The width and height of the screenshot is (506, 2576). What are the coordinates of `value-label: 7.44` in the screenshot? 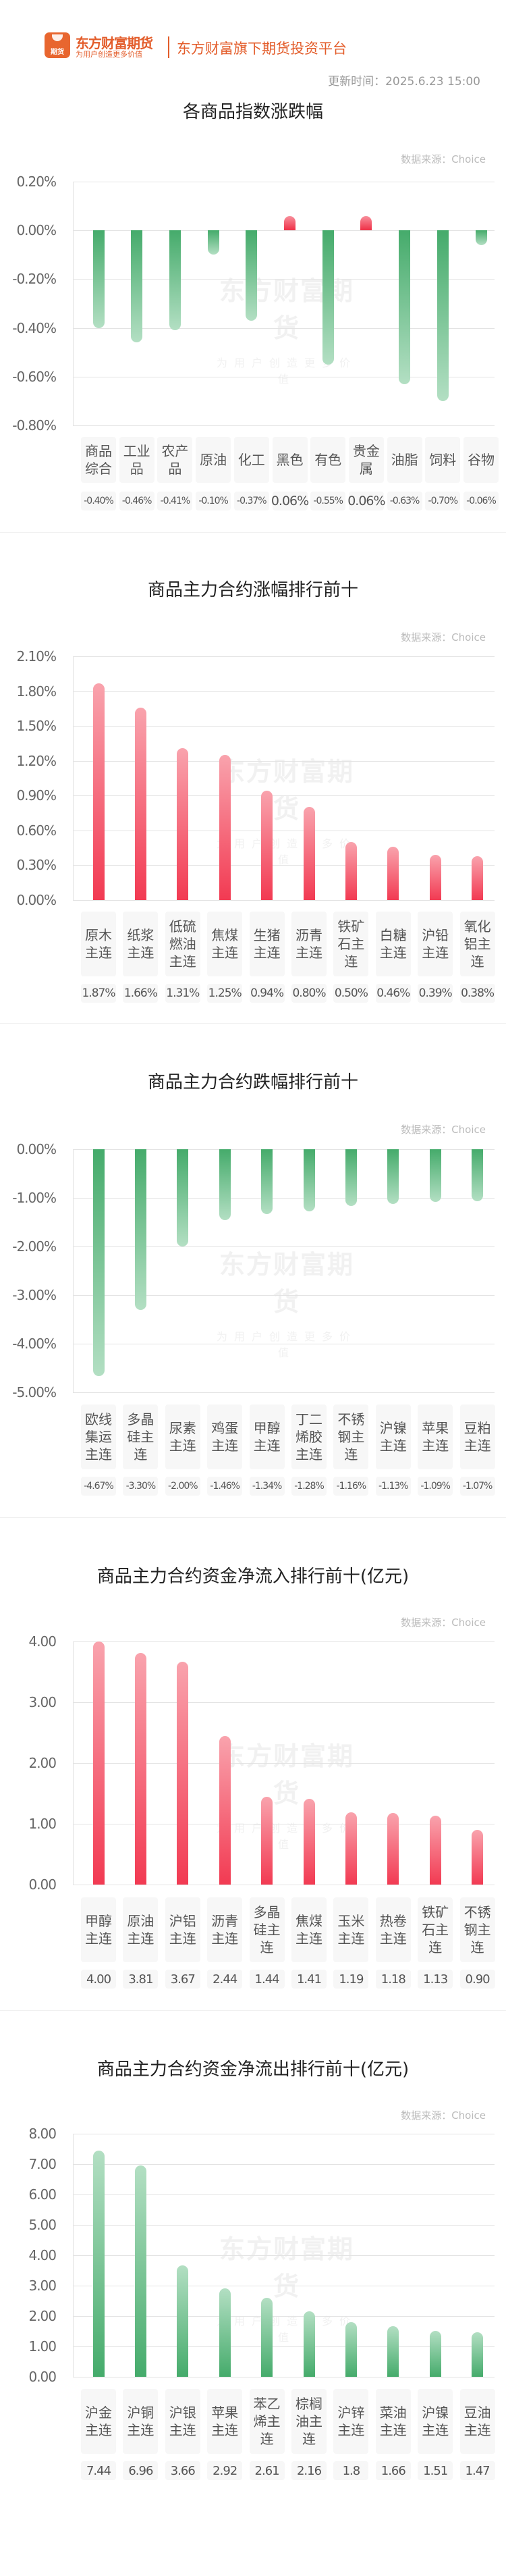 It's located at (98, 2470).